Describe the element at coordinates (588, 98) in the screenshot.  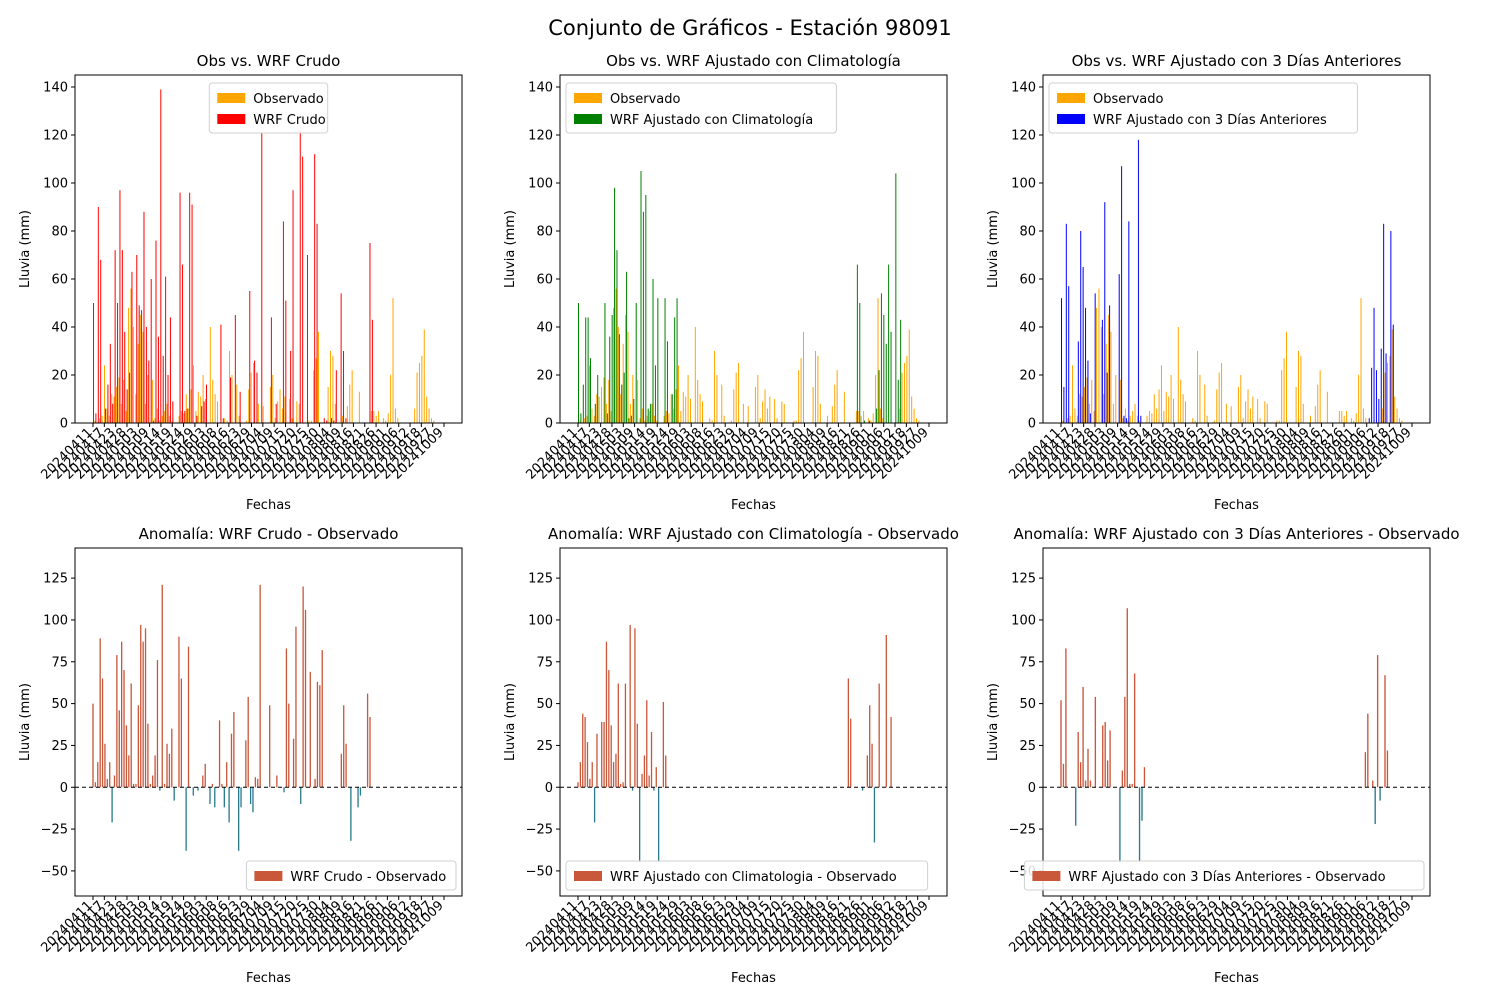
I see `legend-swatch` at that location.